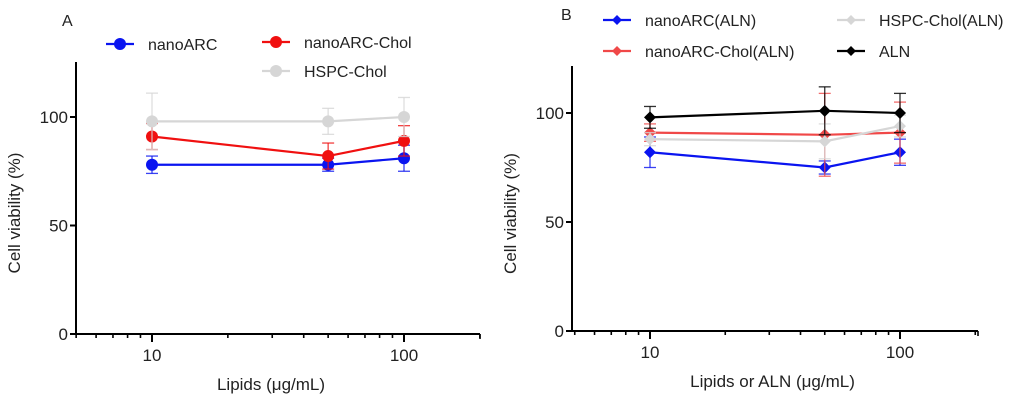 This screenshot has height=407, width=1024. I want to click on legend-label: nanoARC, so click(182, 45).